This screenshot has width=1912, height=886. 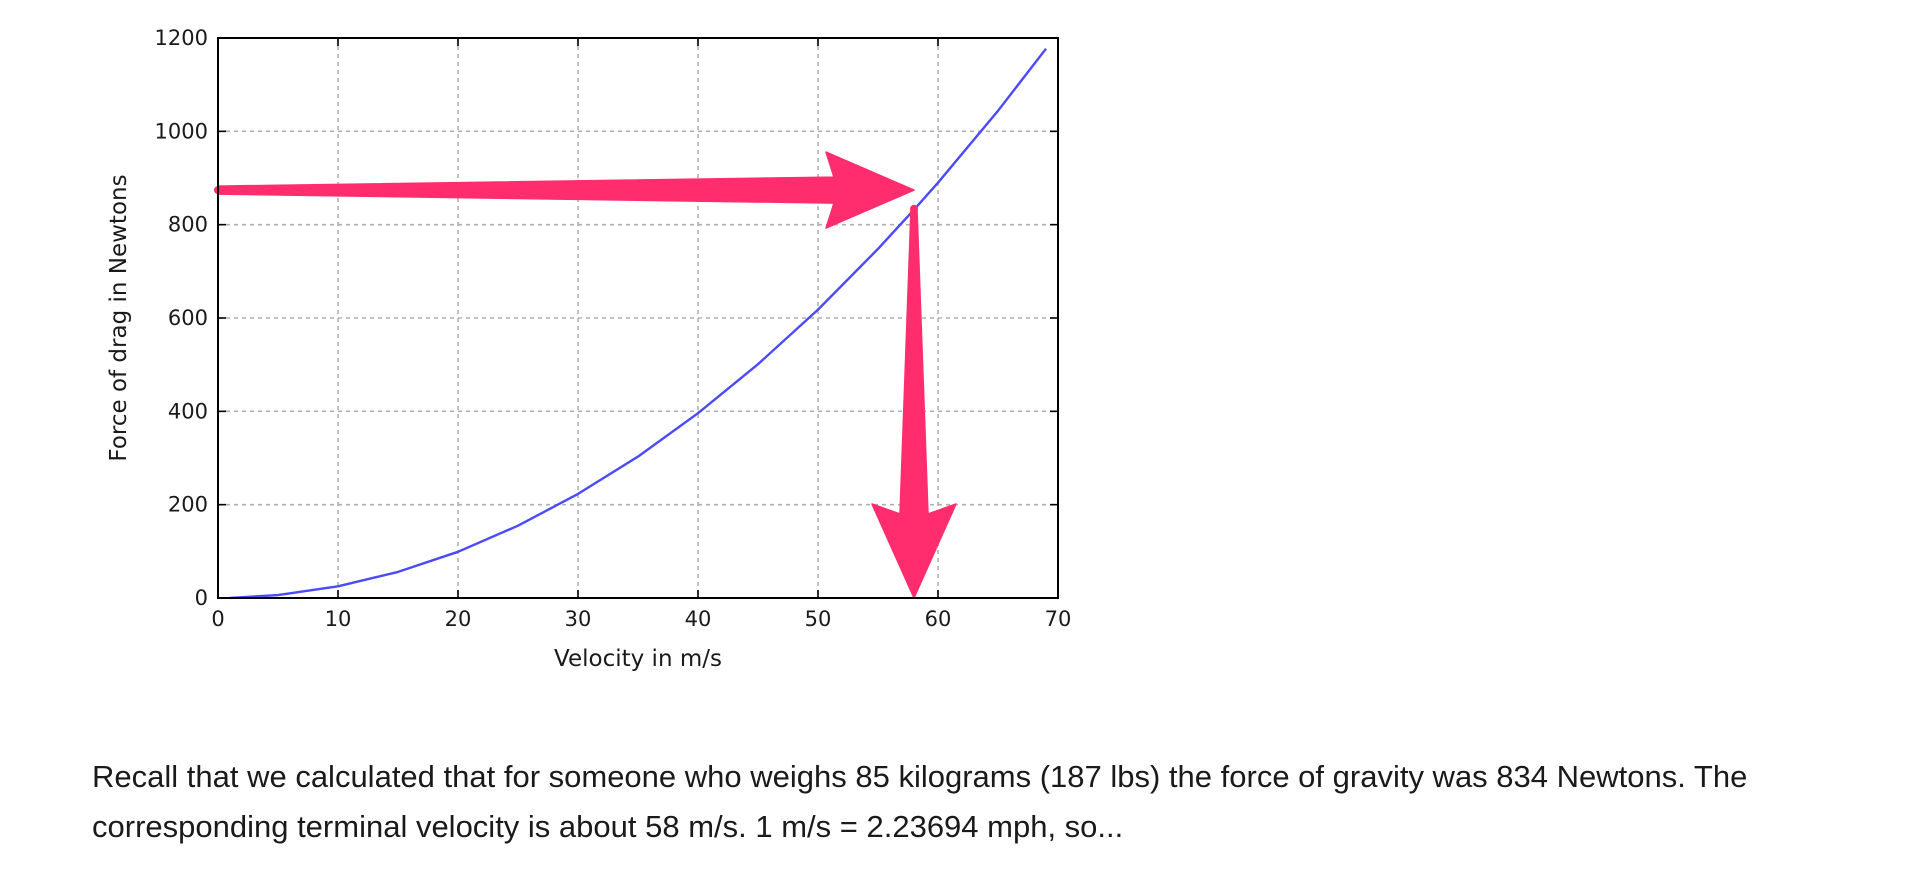 I want to click on y-tick-label: 1200, so click(x=181, y=38).